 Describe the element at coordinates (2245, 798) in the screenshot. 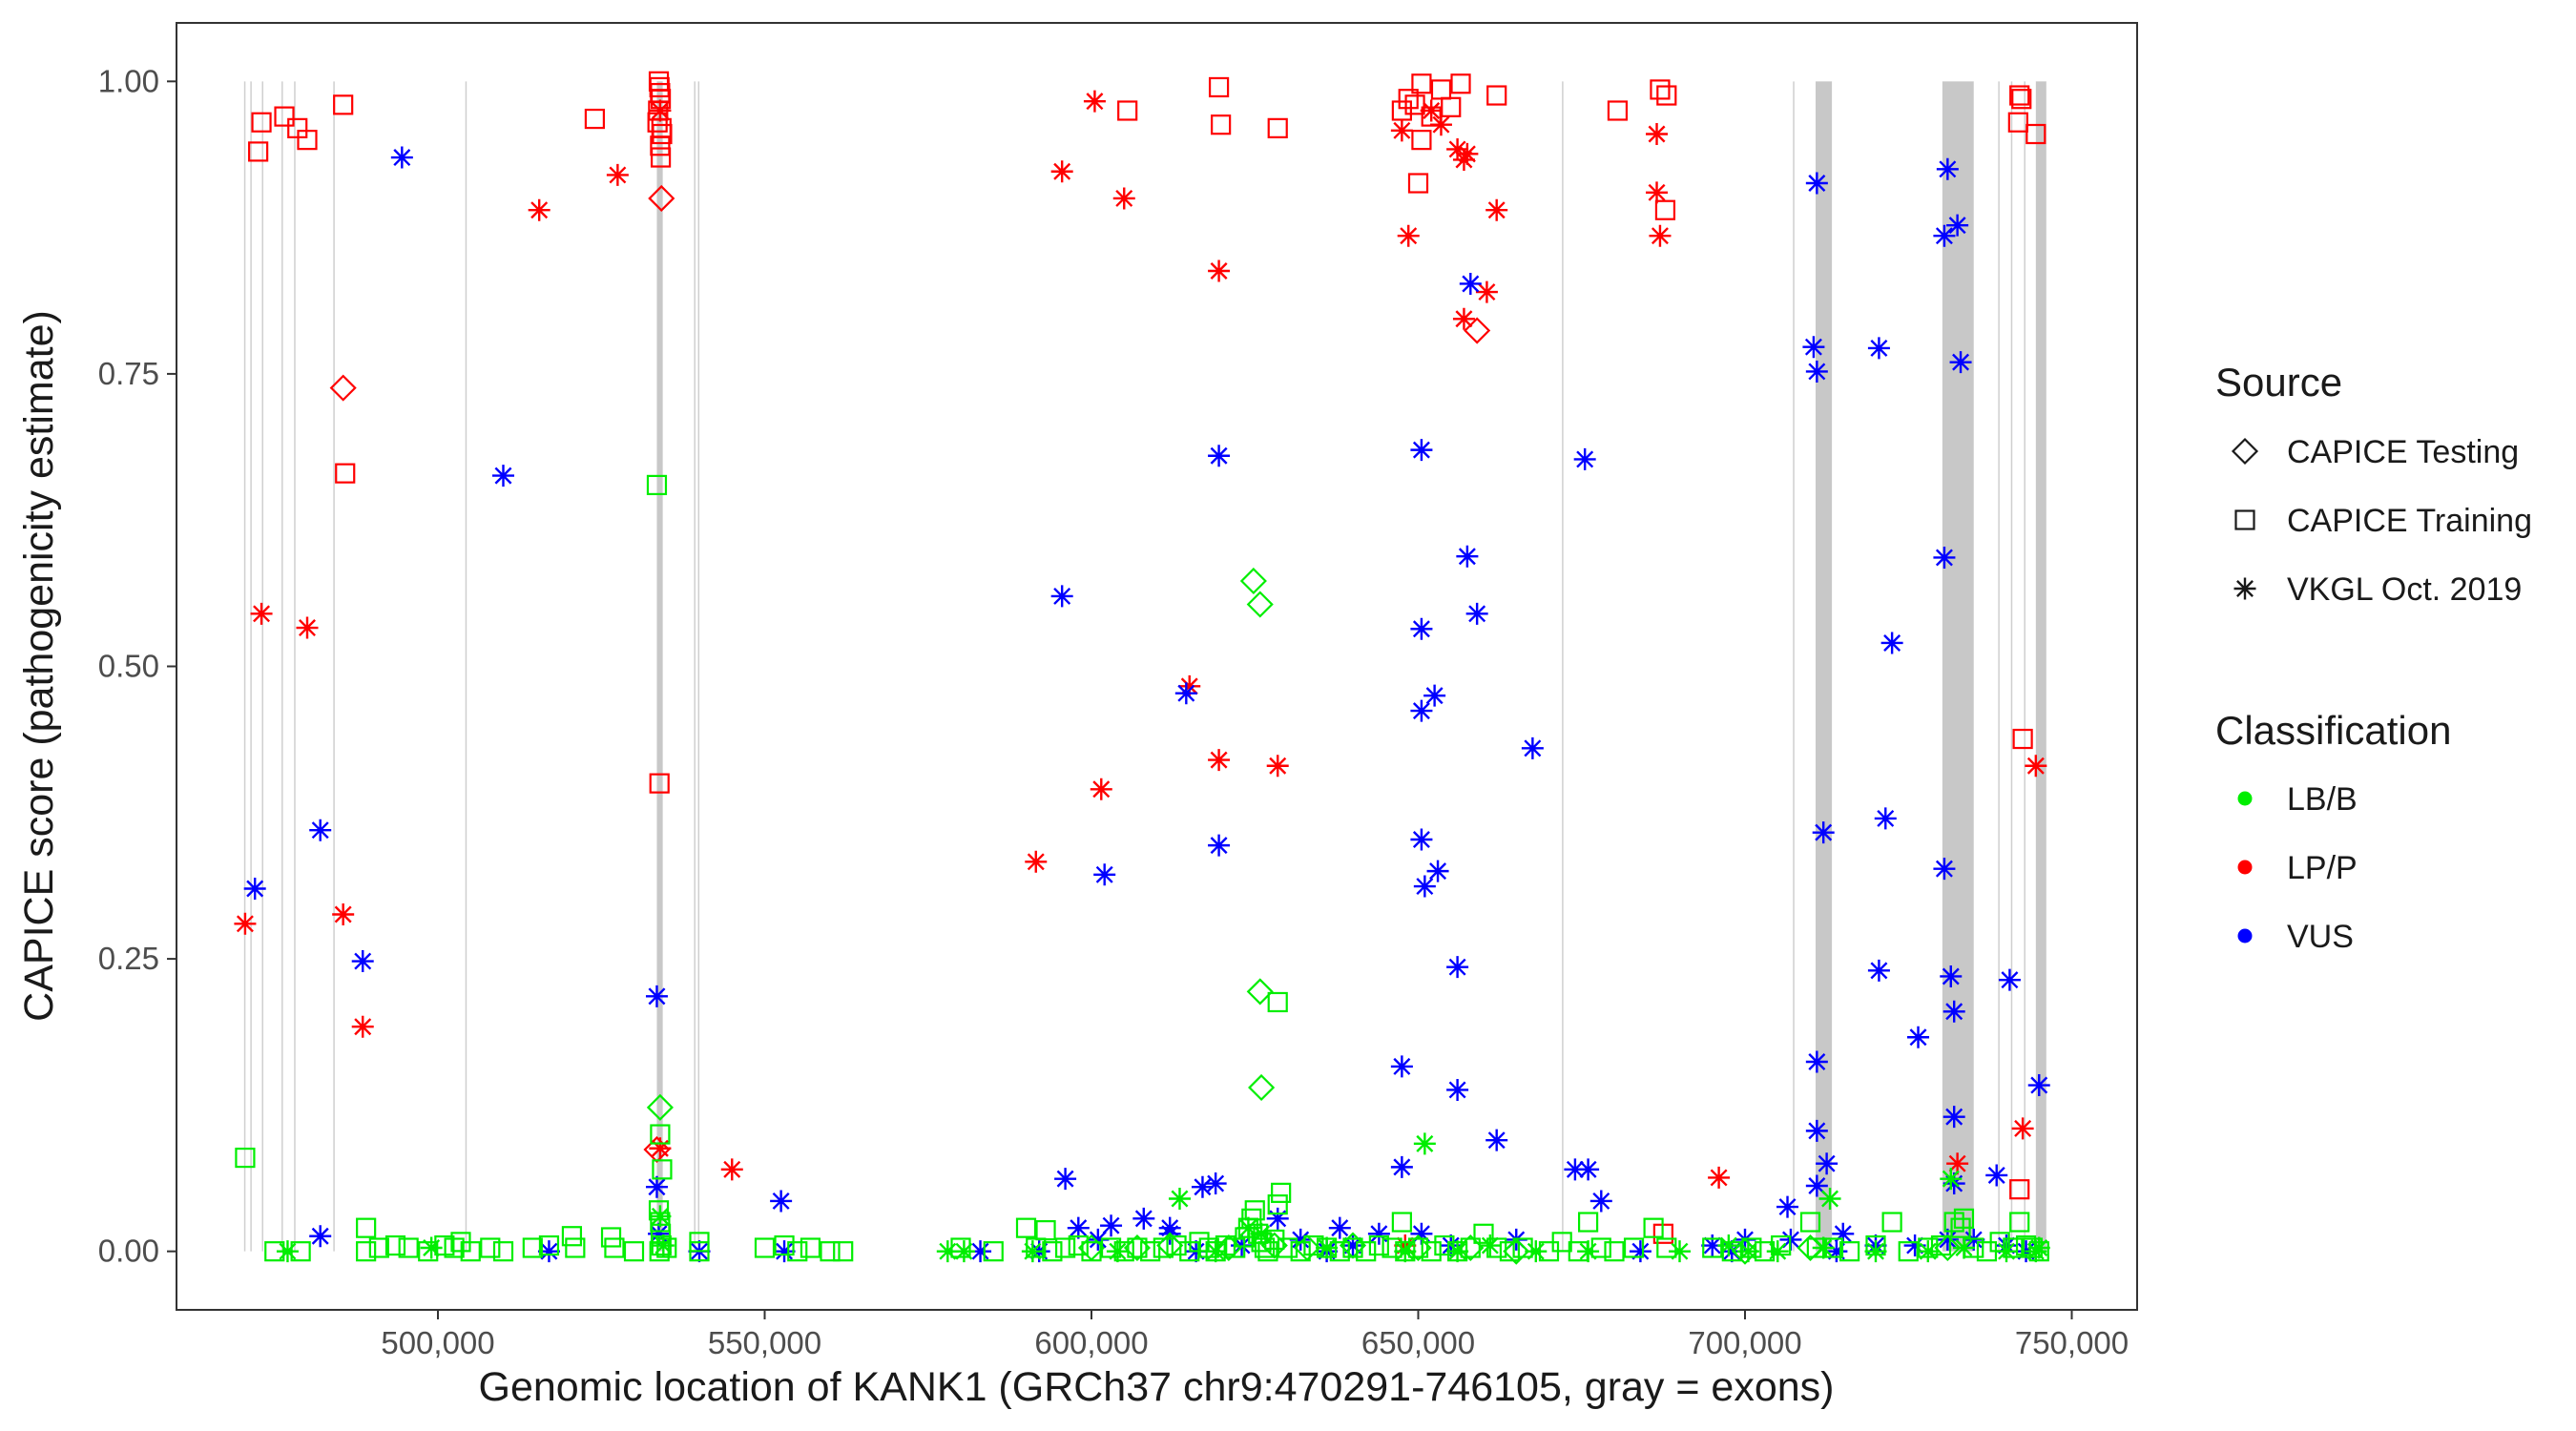

I see `legend-class-swatch` at that location.